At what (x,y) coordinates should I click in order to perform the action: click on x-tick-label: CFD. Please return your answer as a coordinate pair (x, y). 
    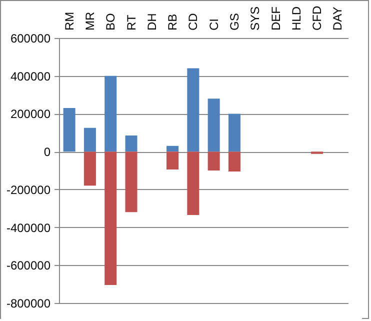
    Looking at the image, I should click on (317, 18).